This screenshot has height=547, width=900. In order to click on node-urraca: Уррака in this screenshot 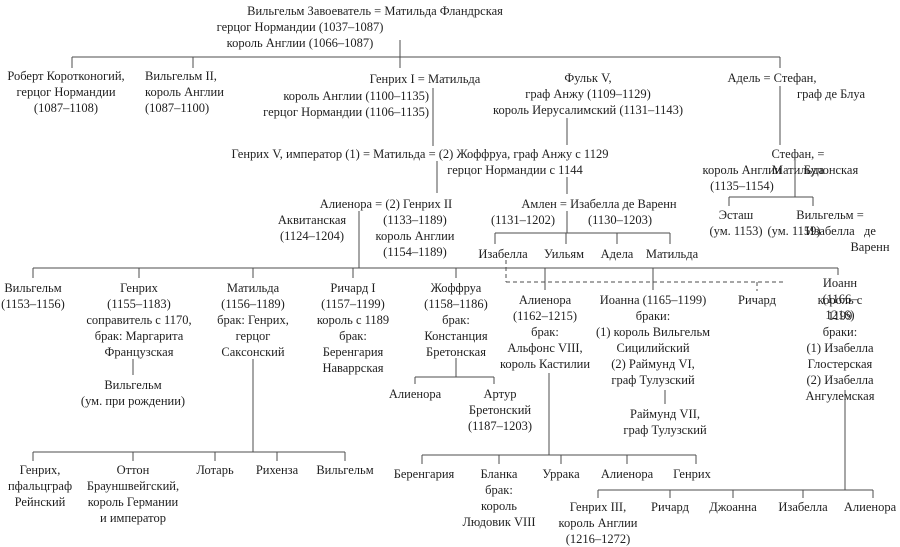, I will do `click(561, 474)`.